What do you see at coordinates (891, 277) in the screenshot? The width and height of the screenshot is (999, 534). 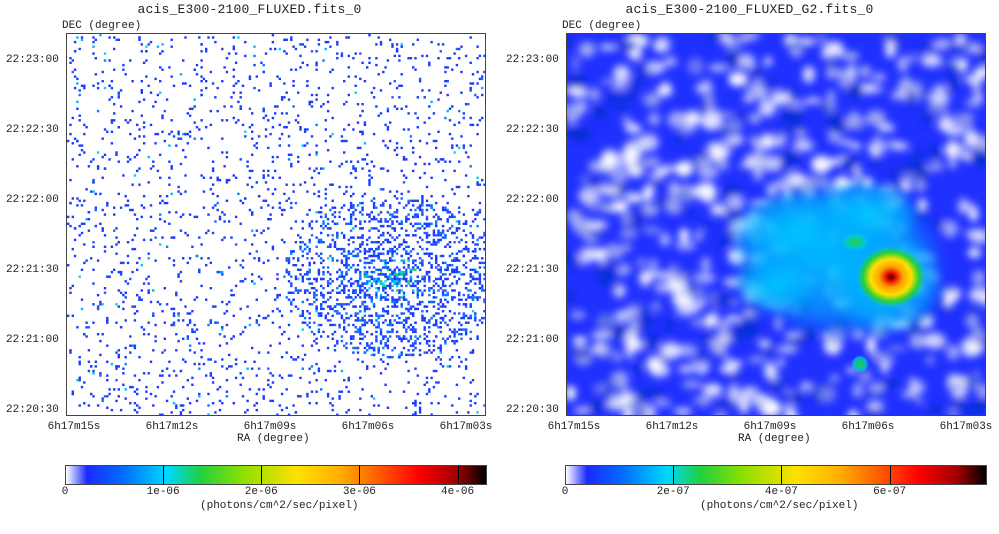 I see `bright-source` at bounding box center [891, 277].